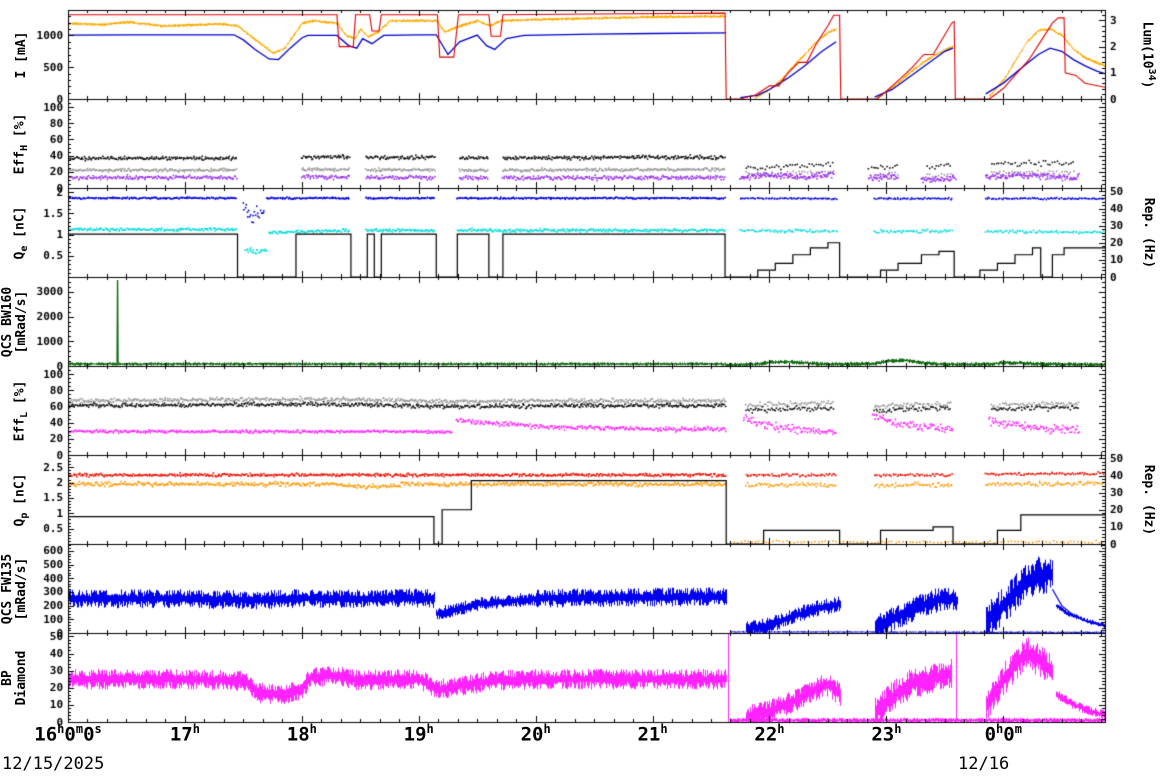  What do you see at coordinates (184, 734) in the screenshot?
I see `x-tick-label: 17h` at bounding box center [184, 734].